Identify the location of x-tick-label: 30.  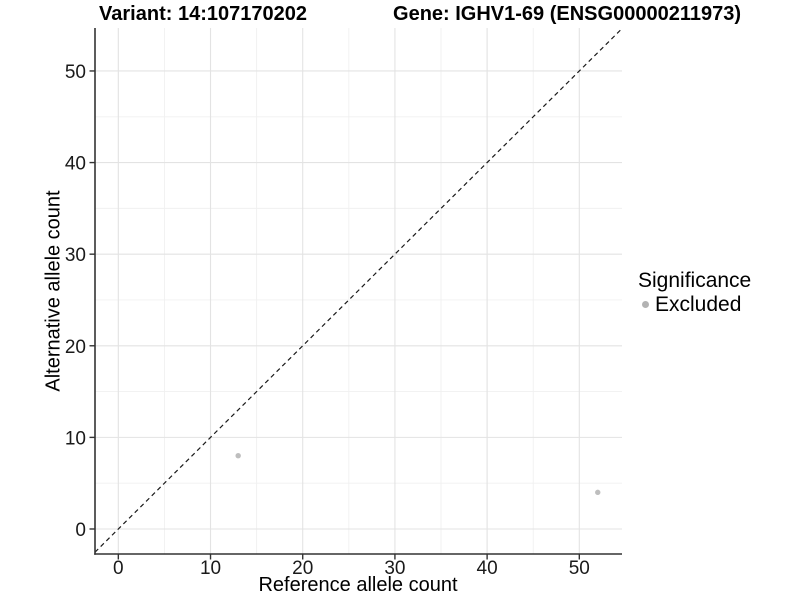
(394, 568).